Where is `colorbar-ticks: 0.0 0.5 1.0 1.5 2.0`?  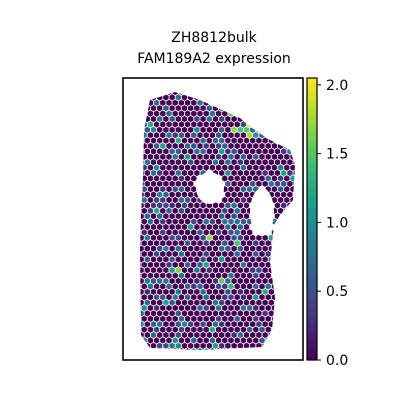 colorbar-ticks: 0.0 0.5 1.0 1.5 2.0 is located at coordinates (332, 223).